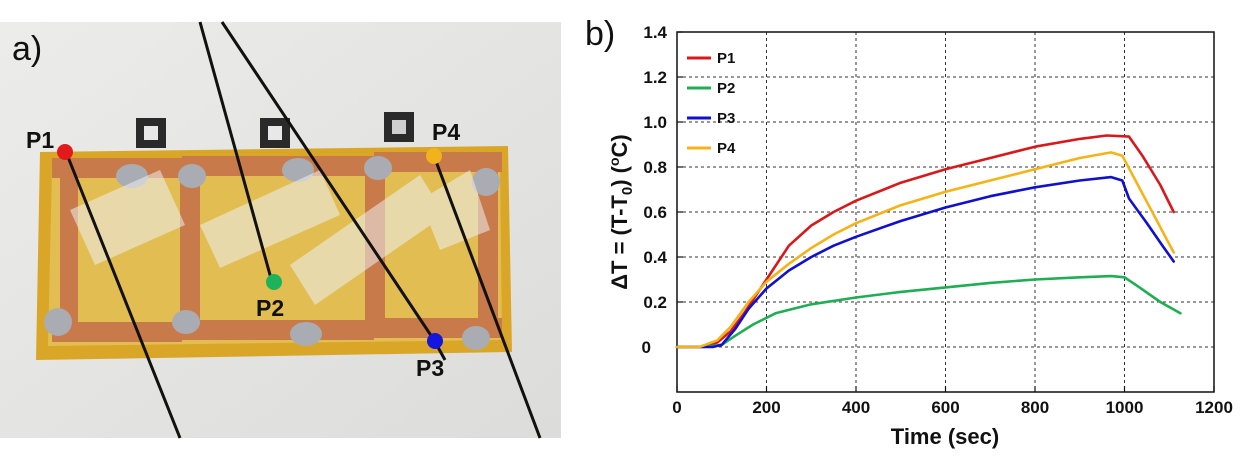  I want to click on point-p2-dot, so click(274, 282).